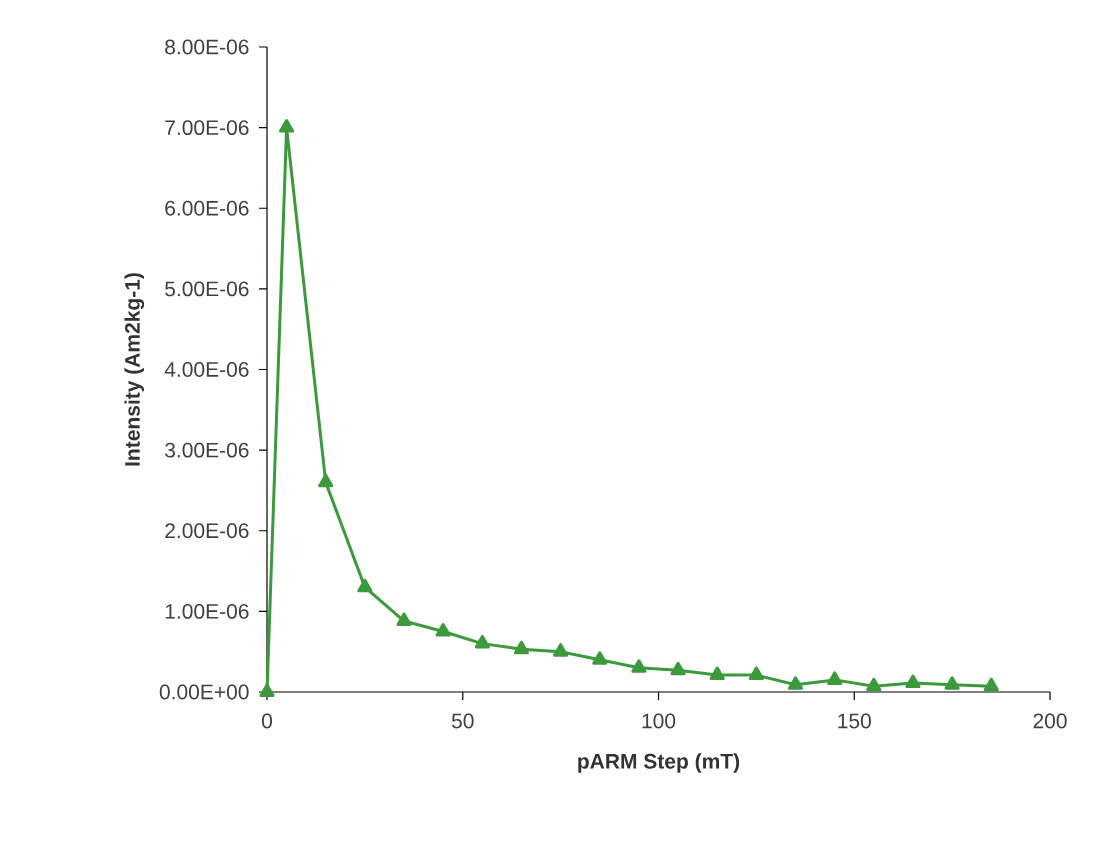 The image size is (1095, 850). What do you see at coordinates (267, 721) in the screenshot?
I see `x-tick-label: 0` at bounding box center [267, 721].